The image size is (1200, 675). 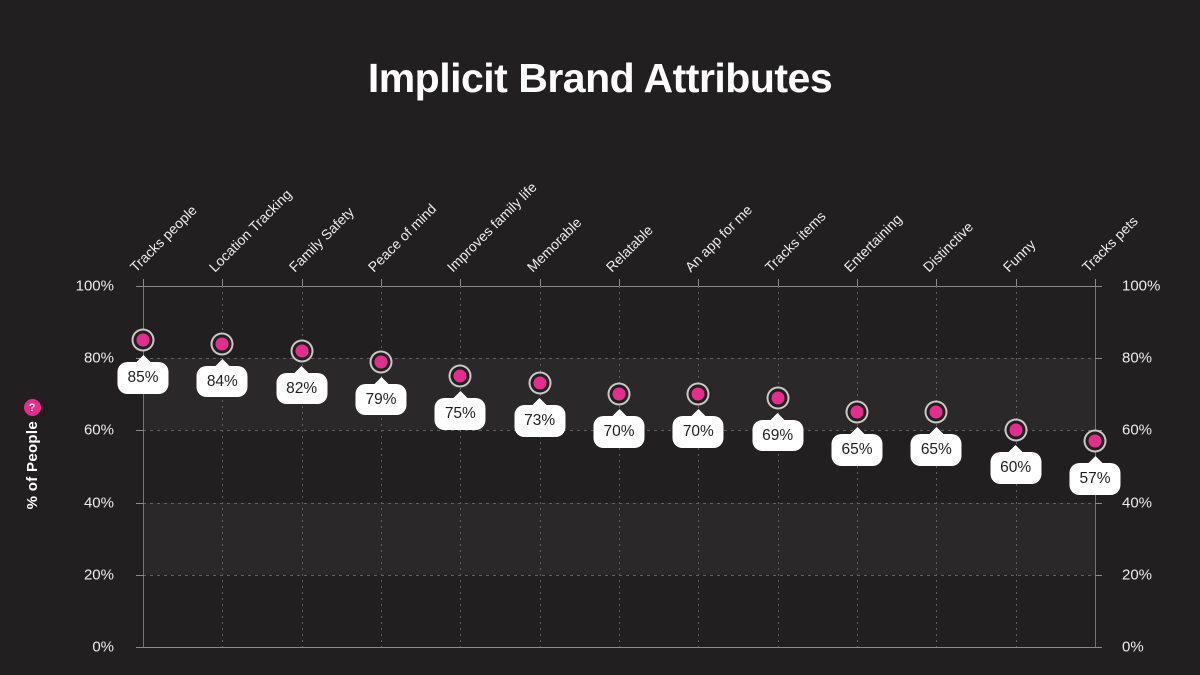 I want to click on value-callout: 60%, so click(x=1016, y=468).